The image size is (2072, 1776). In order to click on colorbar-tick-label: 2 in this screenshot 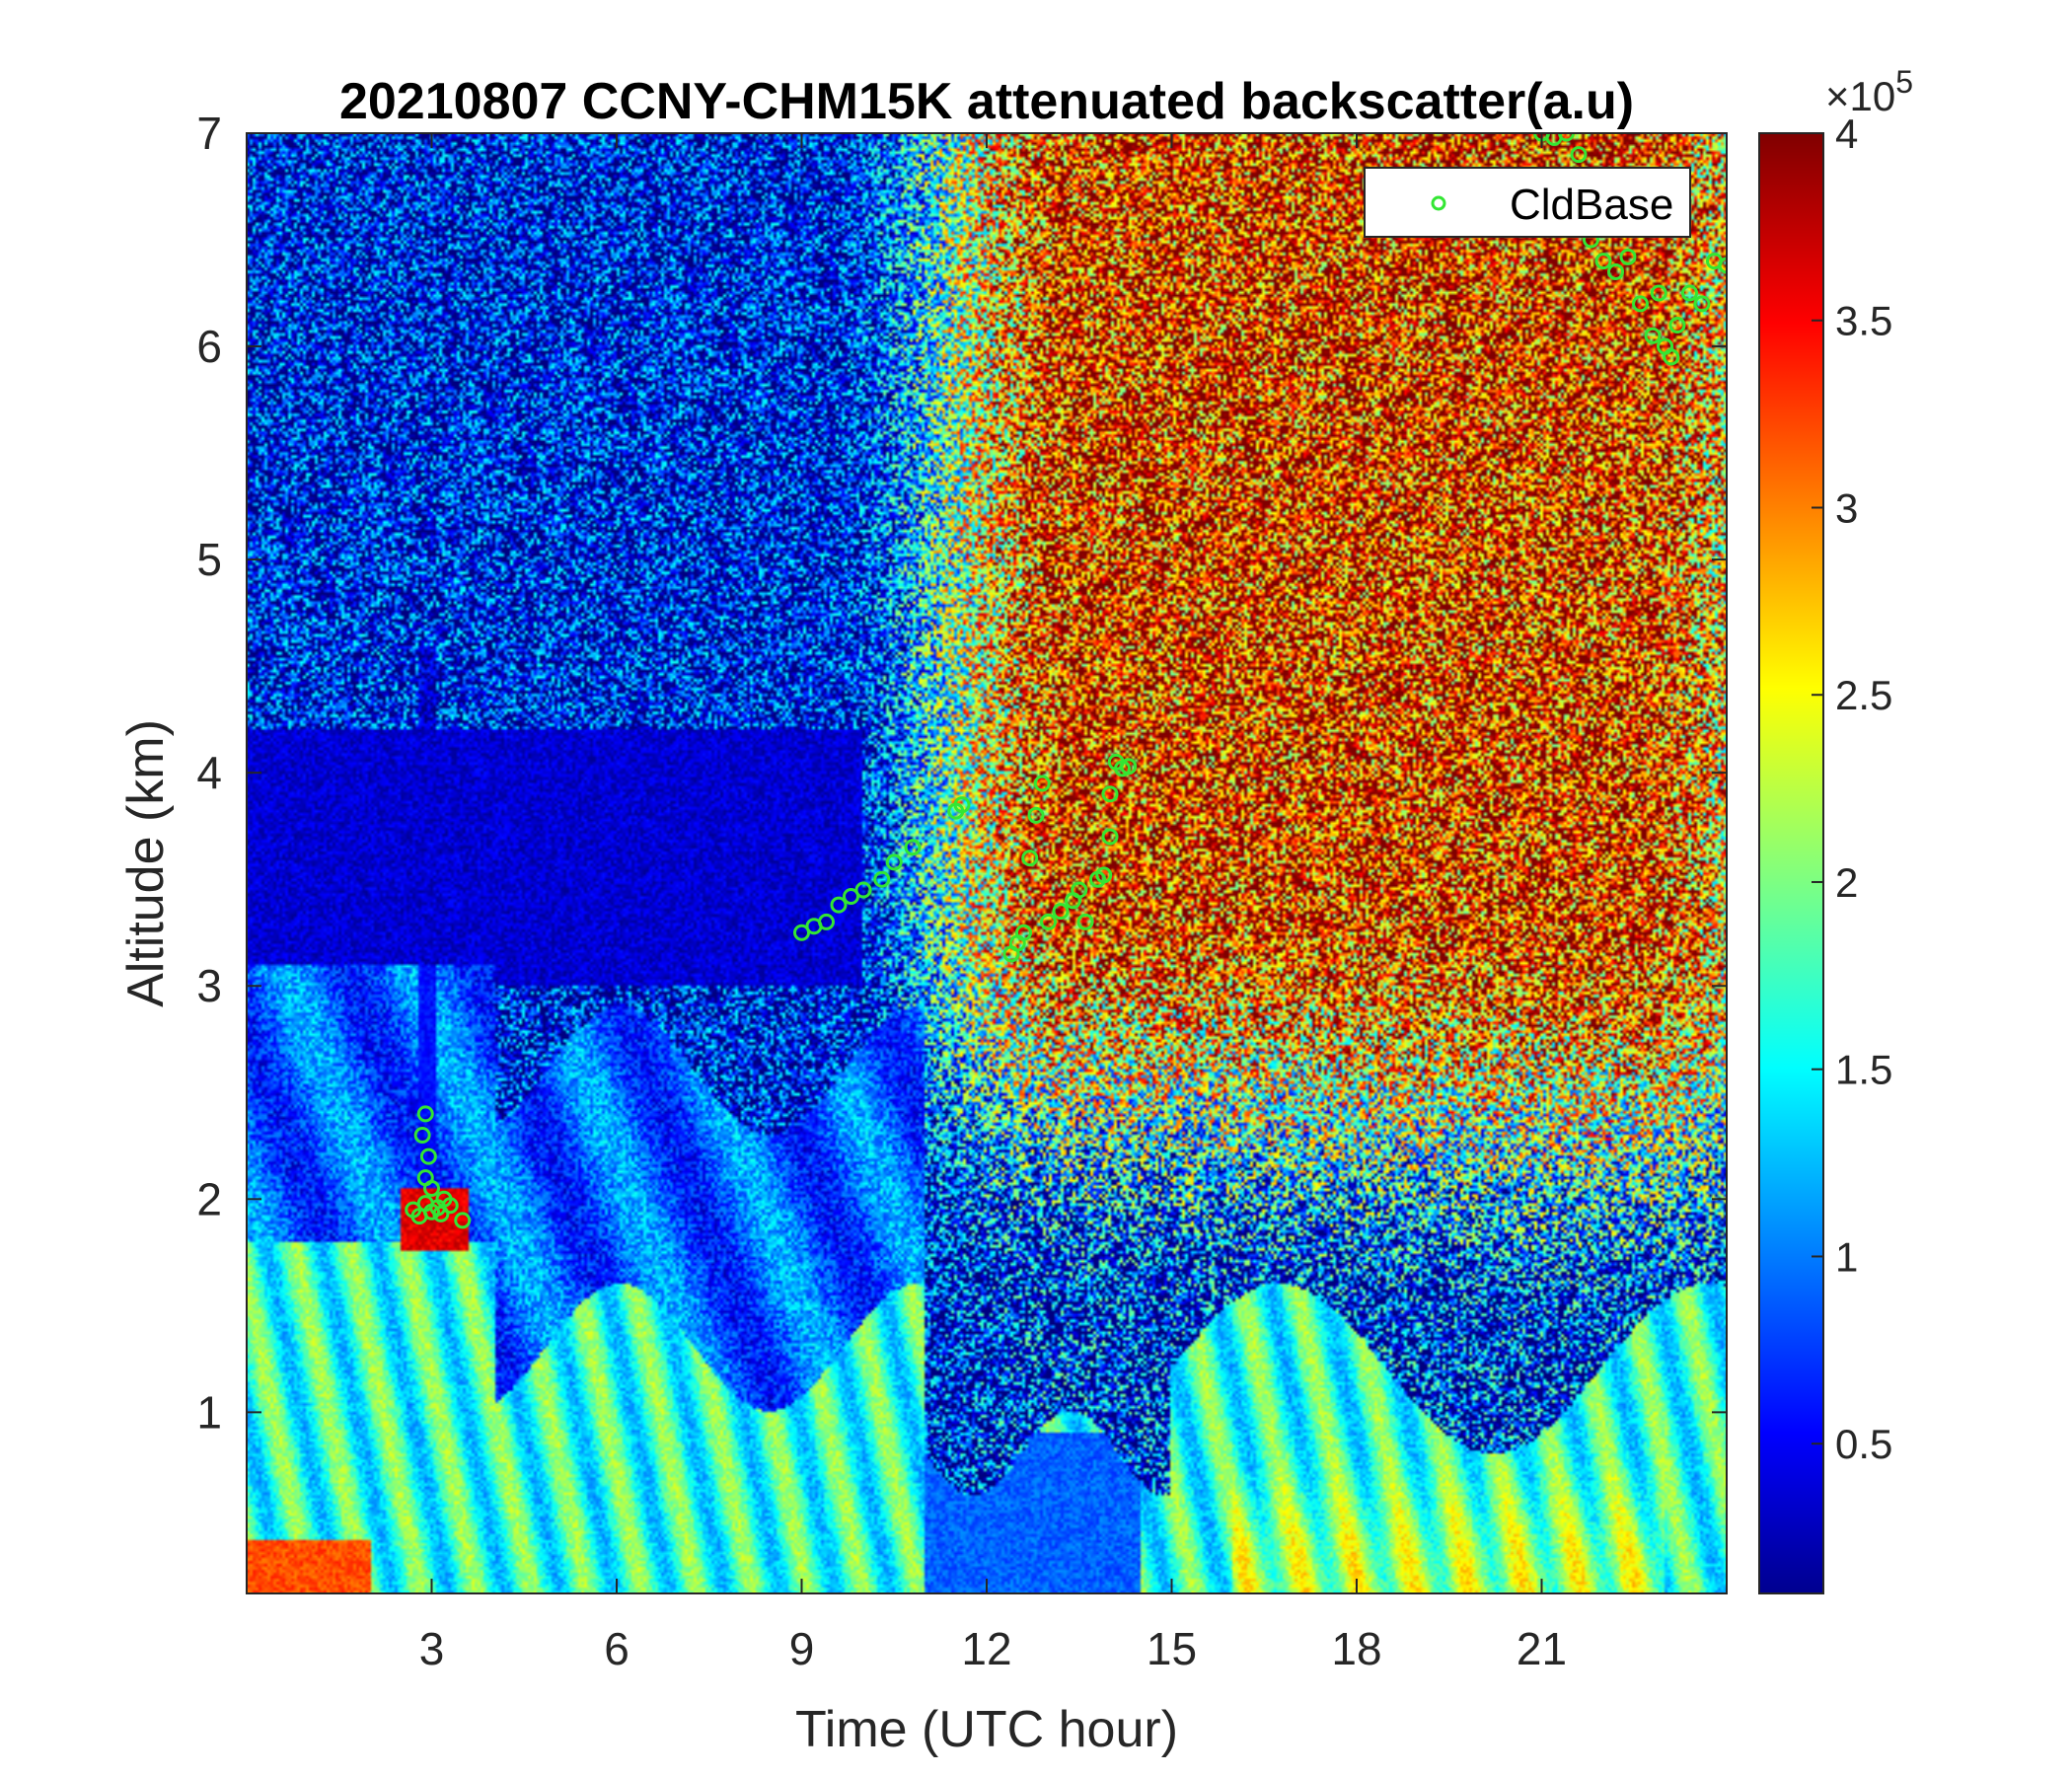, I will do `click(1847, 883)`.